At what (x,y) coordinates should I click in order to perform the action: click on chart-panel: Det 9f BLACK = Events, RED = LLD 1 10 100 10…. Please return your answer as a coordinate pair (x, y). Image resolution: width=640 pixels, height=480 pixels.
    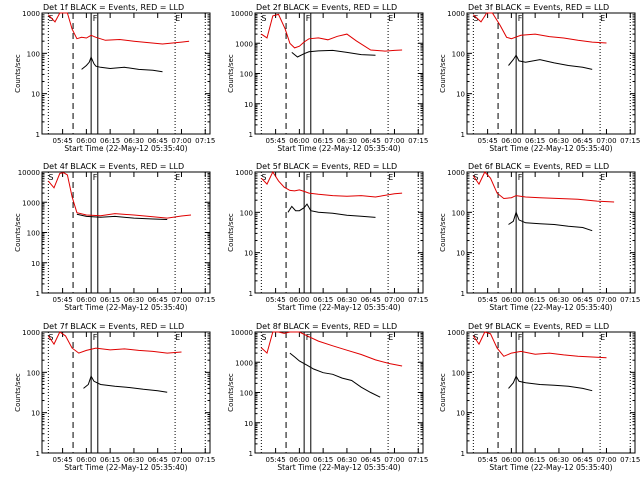
    Looking at the image, I should click on (539, 397).